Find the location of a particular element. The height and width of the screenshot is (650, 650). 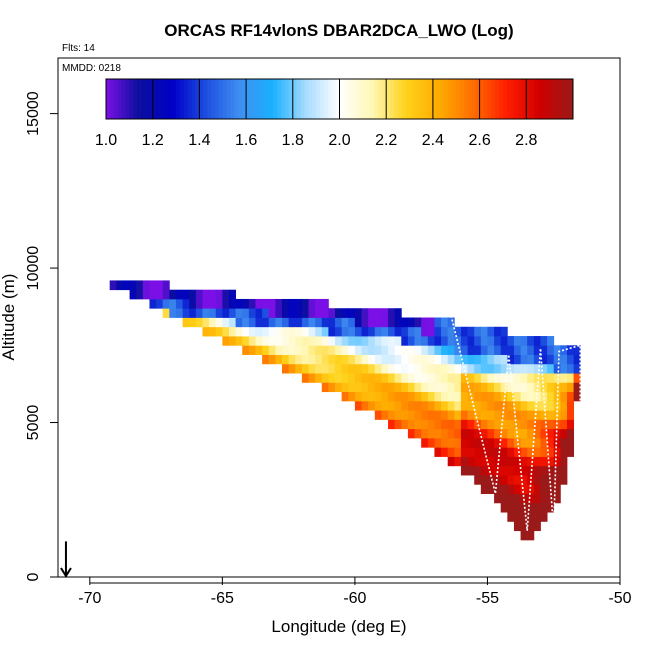

flights-note: Flts: 14 is located at coordinates (78, 48).